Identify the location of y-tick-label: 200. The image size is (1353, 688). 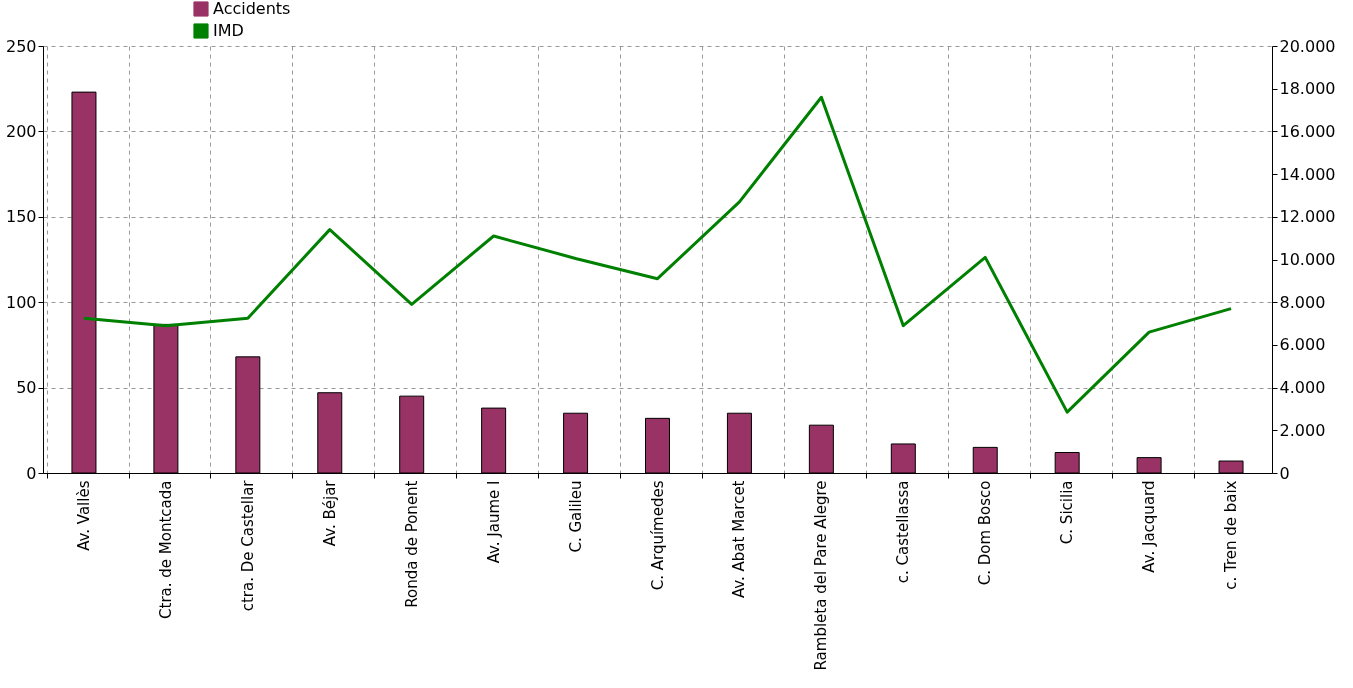
(21, 131).